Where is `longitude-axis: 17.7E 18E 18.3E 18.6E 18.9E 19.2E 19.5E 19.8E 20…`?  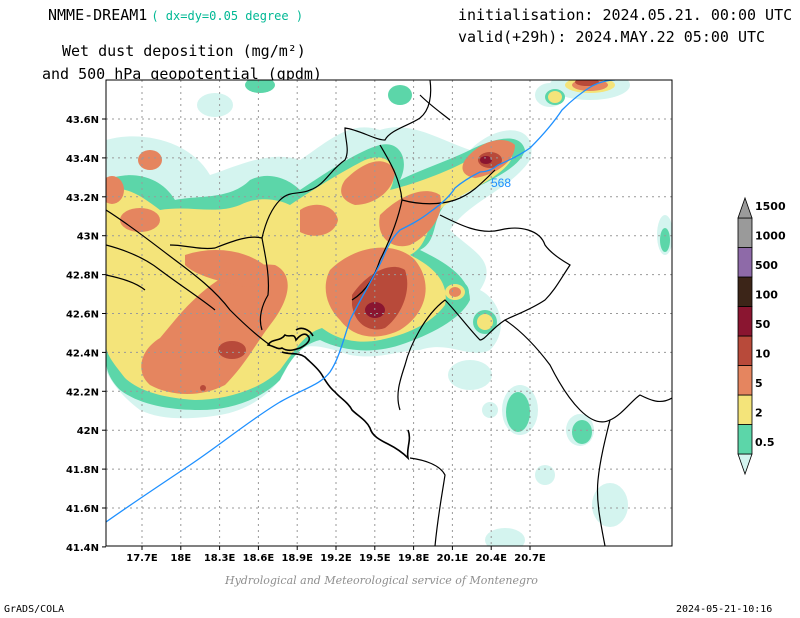 longitude-axis: 17.7E 18E 18.3E 18.6E 18.9E 19.2E 19.5E 19.8E 20… is located at coordinates (336, 555).